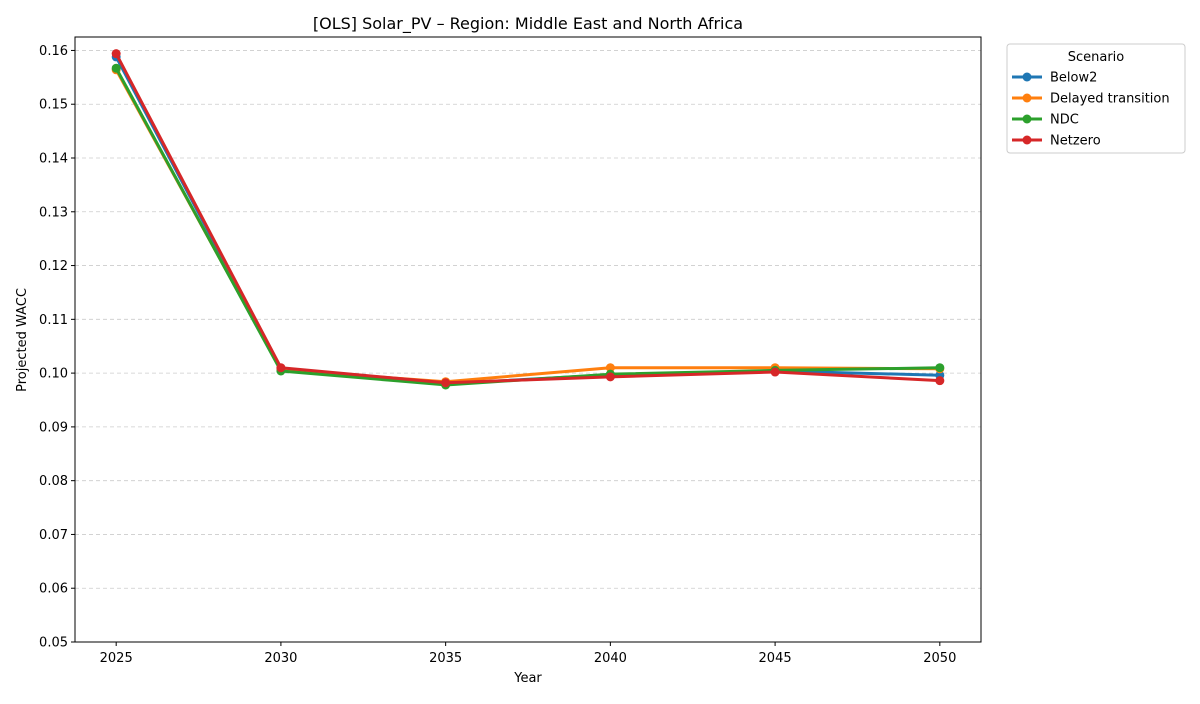 Image resolution: width=1200 pixels, height=704 pixels. Describe the element at coordinates (53, 105) in the screenshot. I see `y-tick-label: 0.15` at that location.